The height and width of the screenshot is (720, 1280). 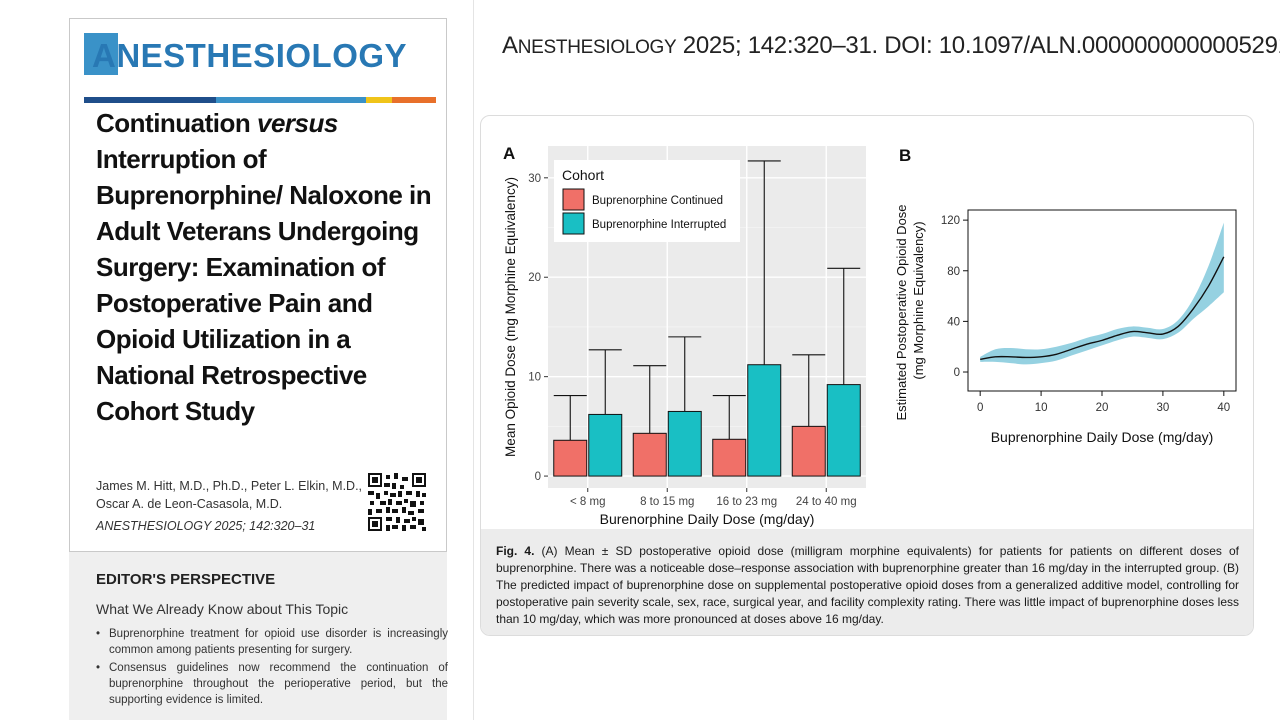 What do you see at coordinates (1041, 408) in the screenshot?
I see `x-tick-label: 10` at bounding box center [1041, 408].